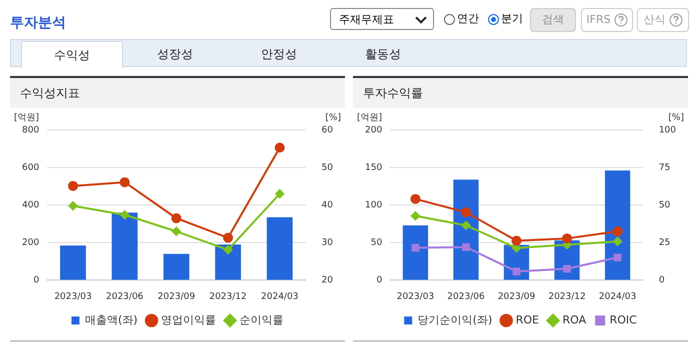  What do you see at coordinates (72, 54) in the screenshot?
I see `text: 수익성` at bounding box center [72, 54].